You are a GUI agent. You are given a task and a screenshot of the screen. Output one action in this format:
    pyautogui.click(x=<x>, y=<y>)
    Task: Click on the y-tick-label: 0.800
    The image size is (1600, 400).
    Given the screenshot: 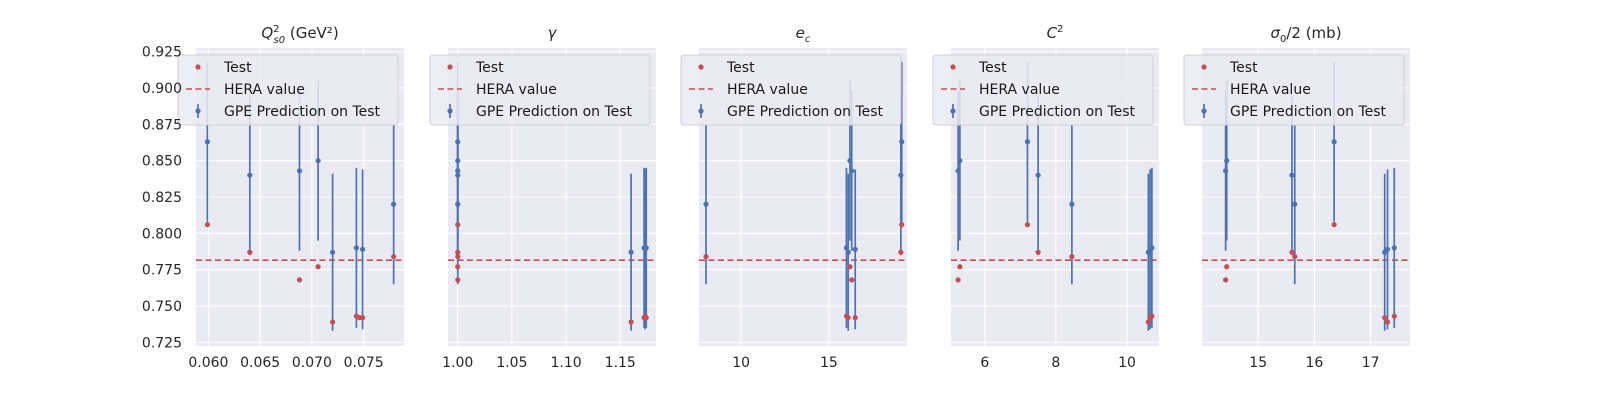 What is the action you would take?
    pyautogui.click(x=162, y=234)
    